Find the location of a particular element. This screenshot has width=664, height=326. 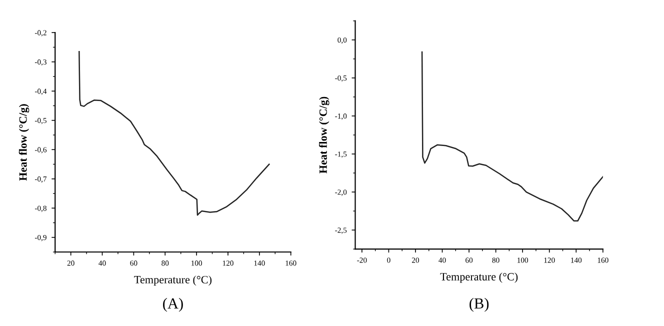

text: (B) is located at coordinates (479, 305).